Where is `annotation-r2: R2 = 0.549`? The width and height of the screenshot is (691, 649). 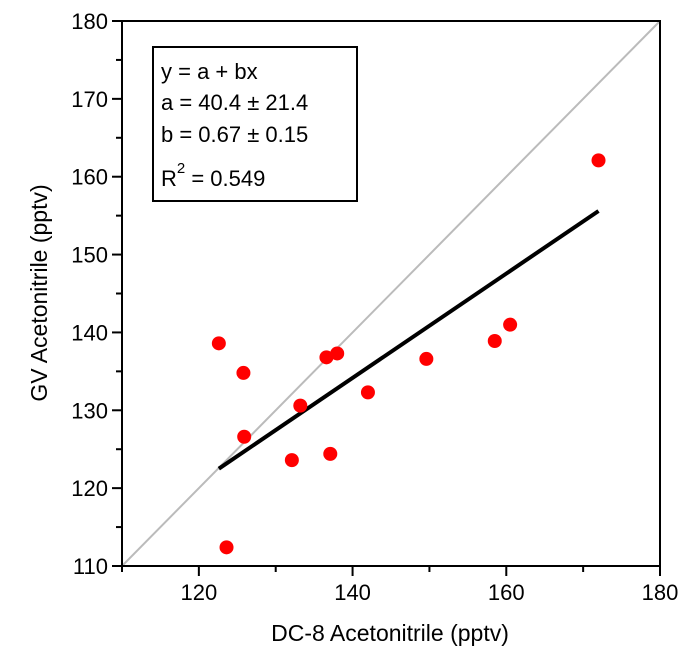 annotation-r2: R2 = 0.549 is located at coordinates (213, 175).